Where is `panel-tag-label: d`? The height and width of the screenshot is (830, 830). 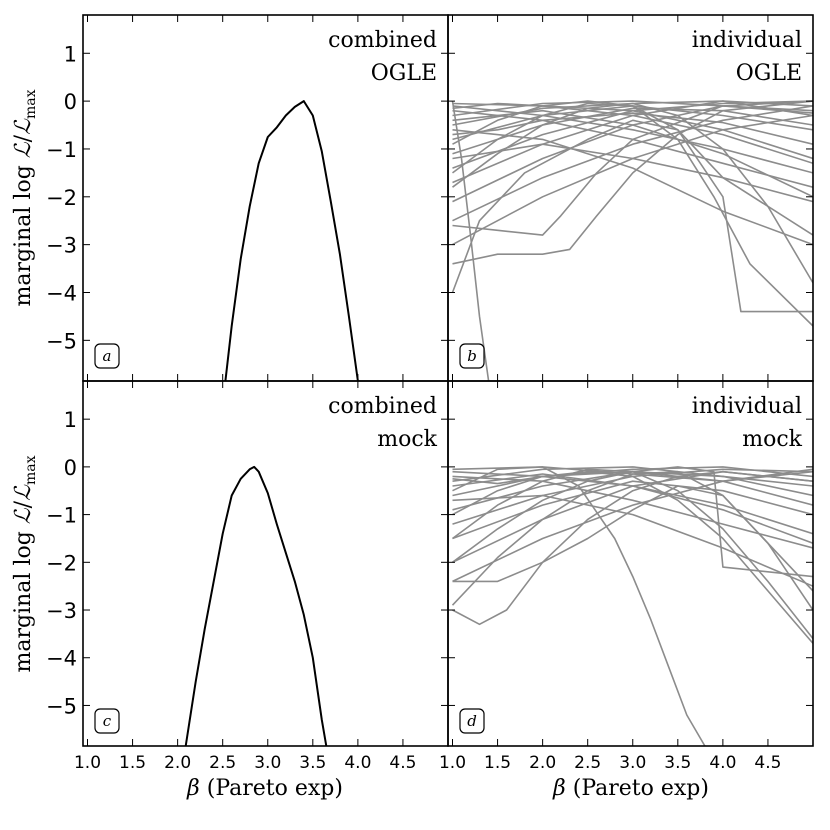 panel-tag-label: d is located at coordinates (472, 721).